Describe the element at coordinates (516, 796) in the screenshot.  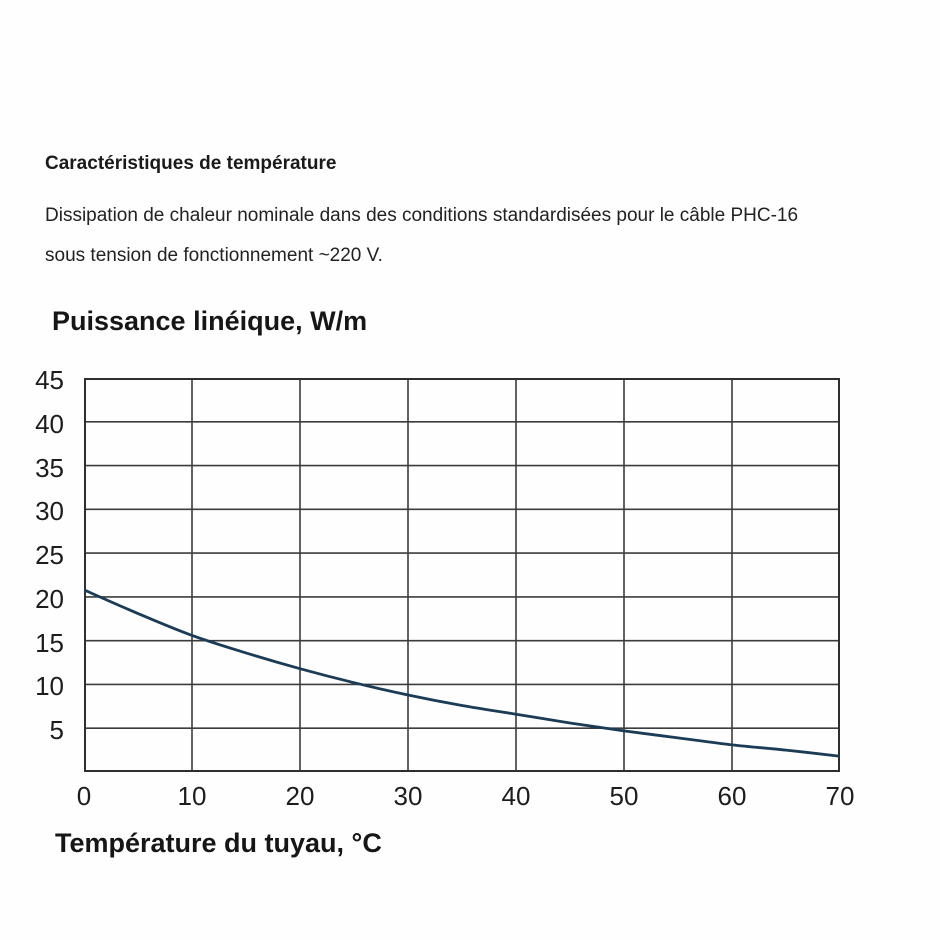
I see `x-tick-label: 40` at that location.